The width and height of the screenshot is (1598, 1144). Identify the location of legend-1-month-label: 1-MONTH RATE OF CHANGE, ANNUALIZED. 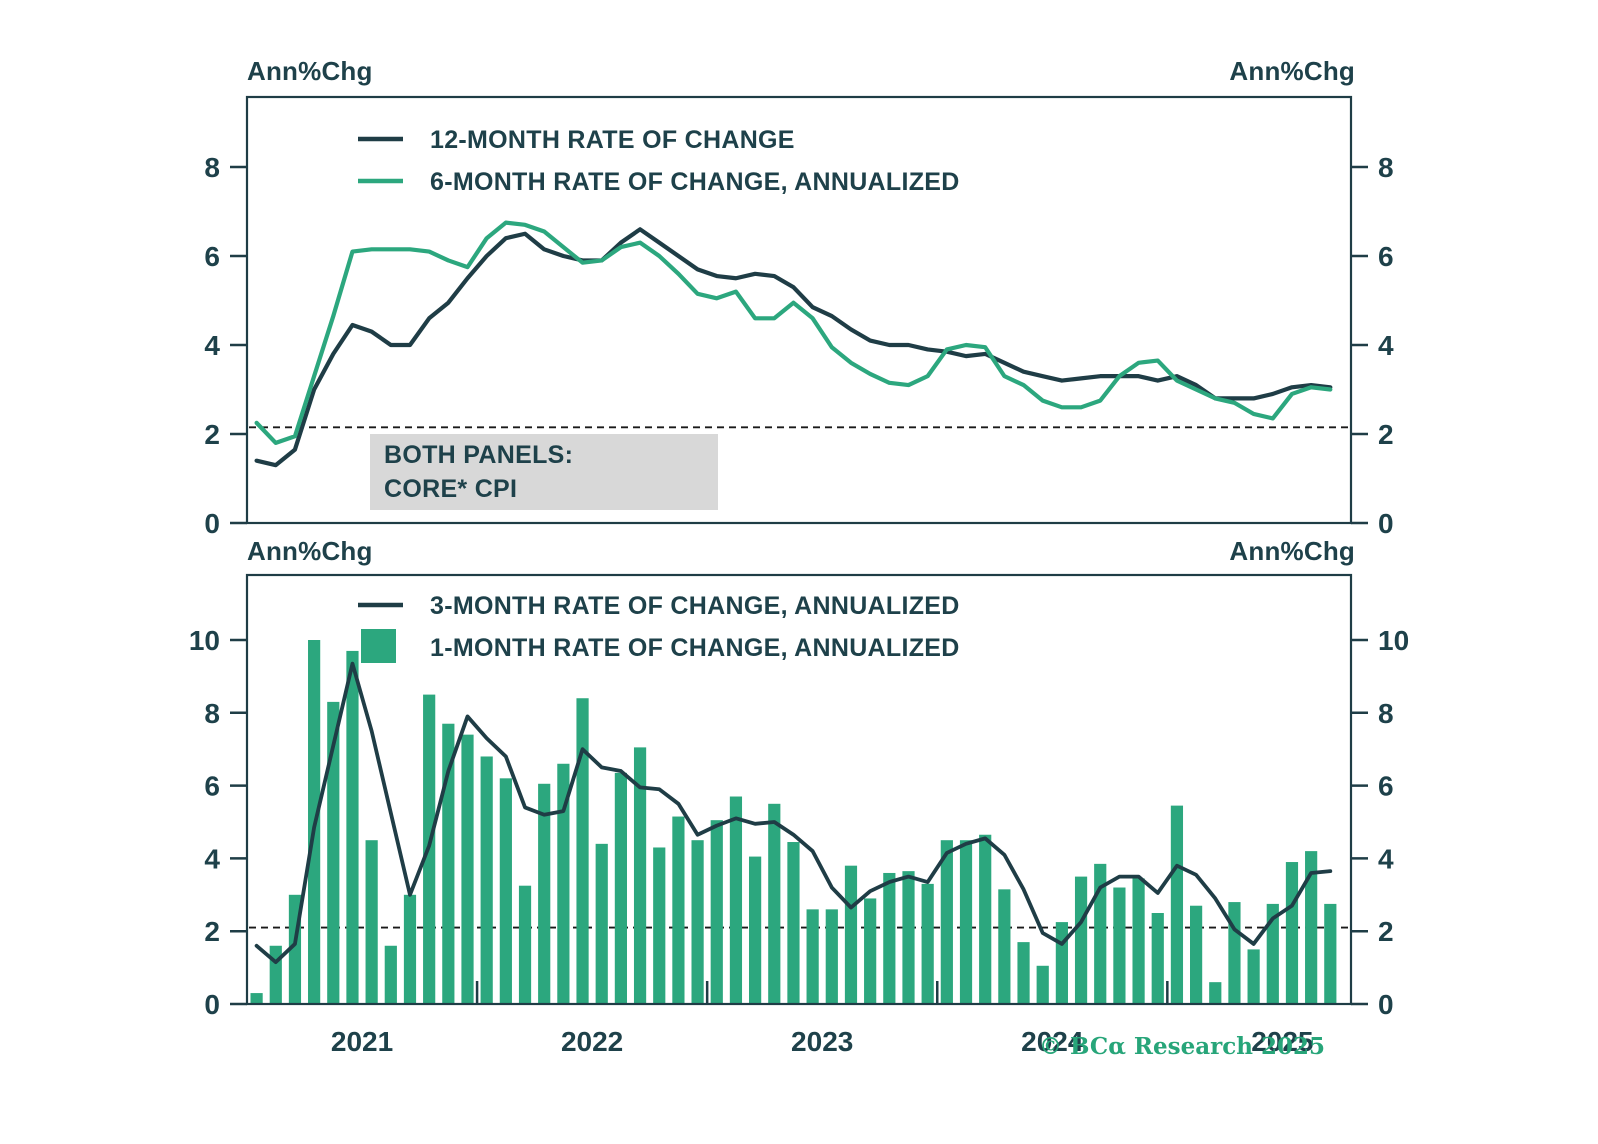
(695, 648).